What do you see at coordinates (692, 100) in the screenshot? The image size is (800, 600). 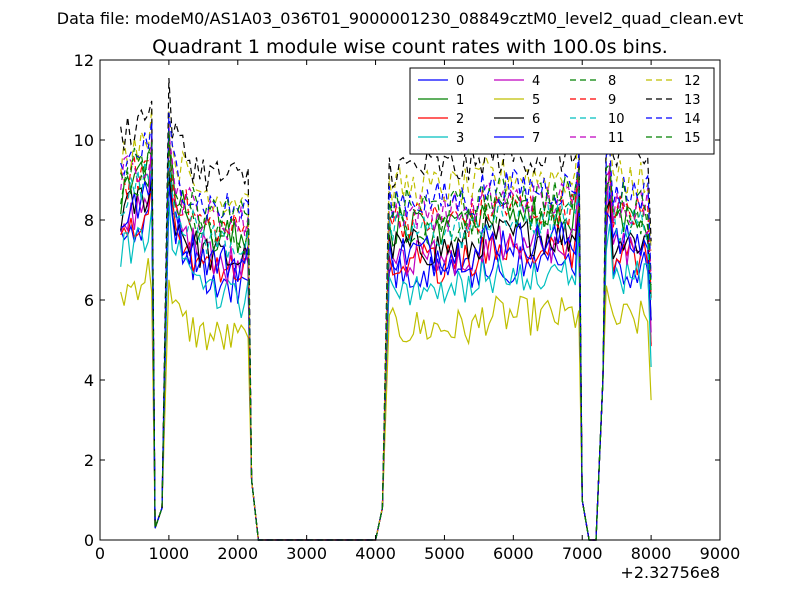 I see `legend-label-13: 13` at bounding box center [692, 100].